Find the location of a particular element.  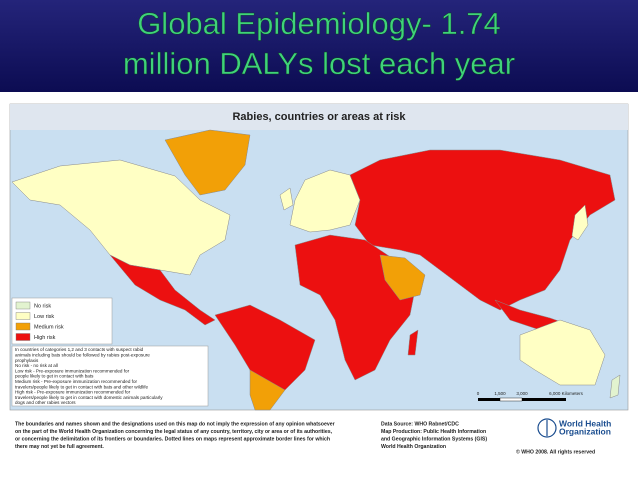

logo-text: Organization is located at coordinates (585, 431).